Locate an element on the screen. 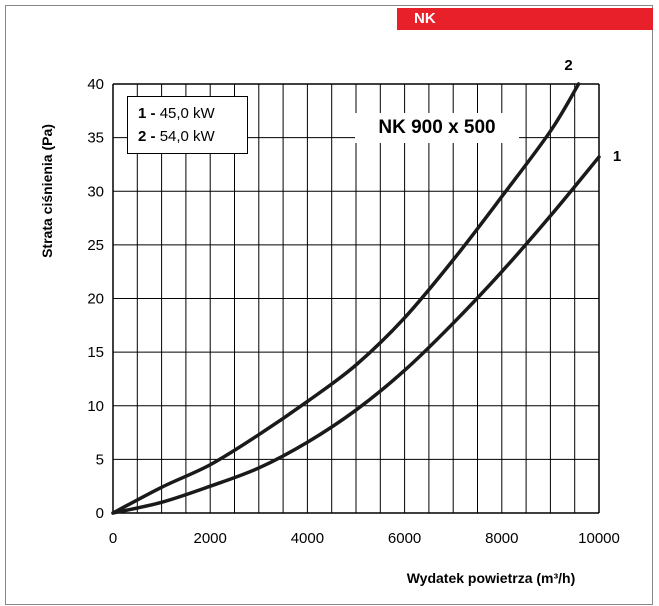 The image size is (659, 606). y-tick-label: 25 is located at coordinates (95, 245).